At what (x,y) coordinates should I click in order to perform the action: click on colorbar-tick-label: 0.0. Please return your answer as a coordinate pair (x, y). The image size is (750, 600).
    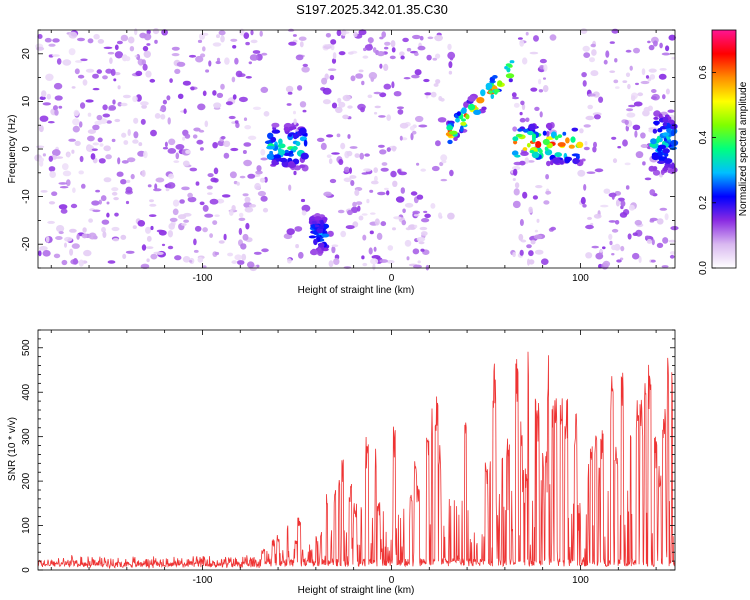
    Looking at the image, I should click on (703, 268).